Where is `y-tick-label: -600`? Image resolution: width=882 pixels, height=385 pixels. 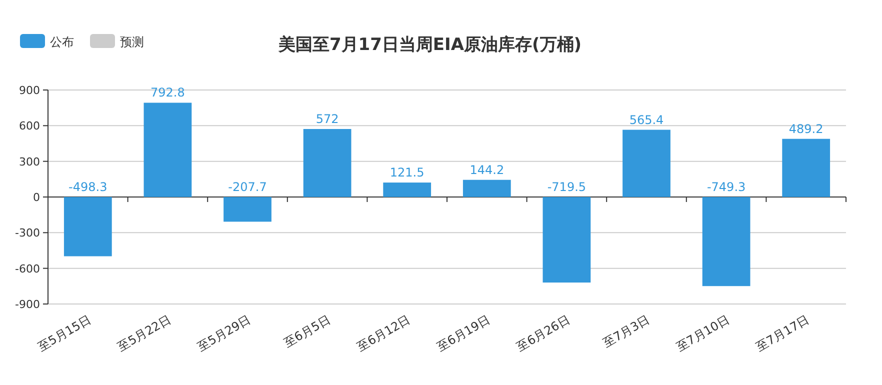 y-tick-label: -600 is located at coordinates (27, 269).